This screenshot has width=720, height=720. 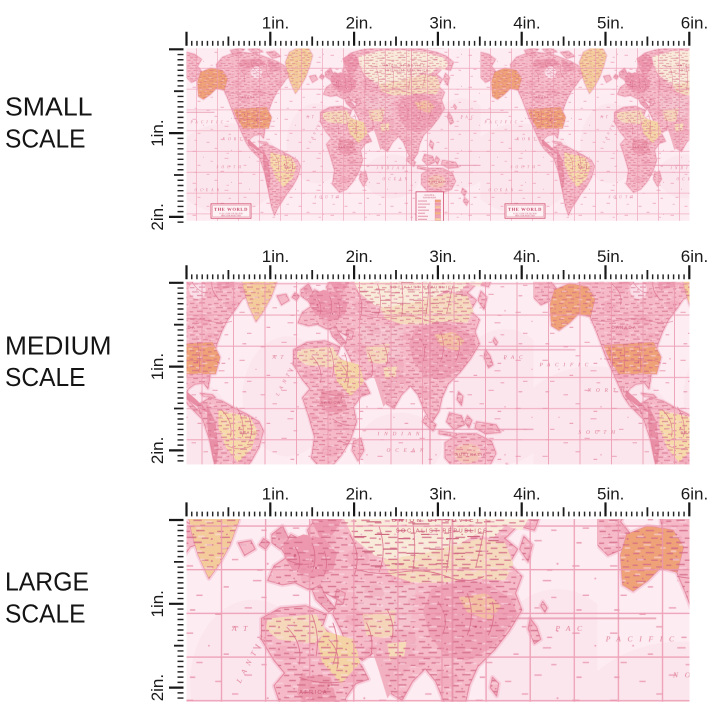 What do you see at coordinates (47, 582) in the screenshot?
I see `svg-text: LARGE` at bounding box center [47, 582].